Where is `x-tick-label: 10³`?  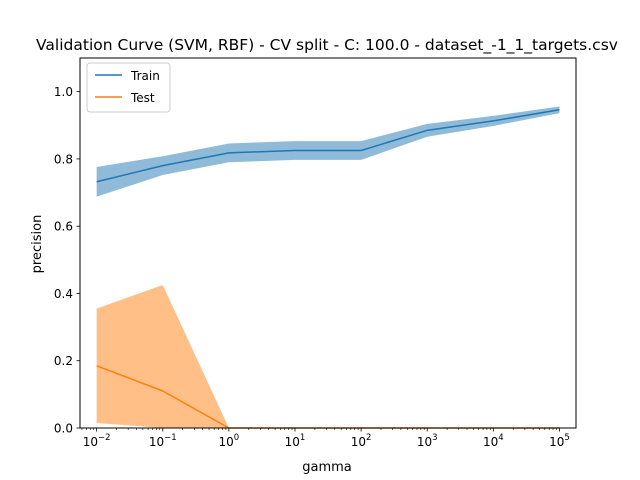
x-tick-label: 10³ is located at coordinates (427, 441).